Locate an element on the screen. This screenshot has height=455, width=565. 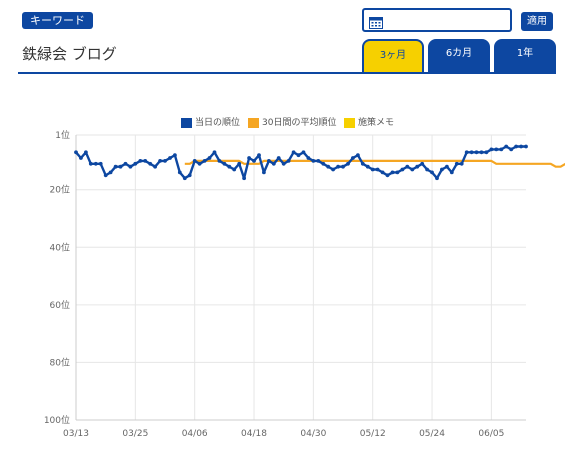
date-range-input is located at coordinates (437, 20).